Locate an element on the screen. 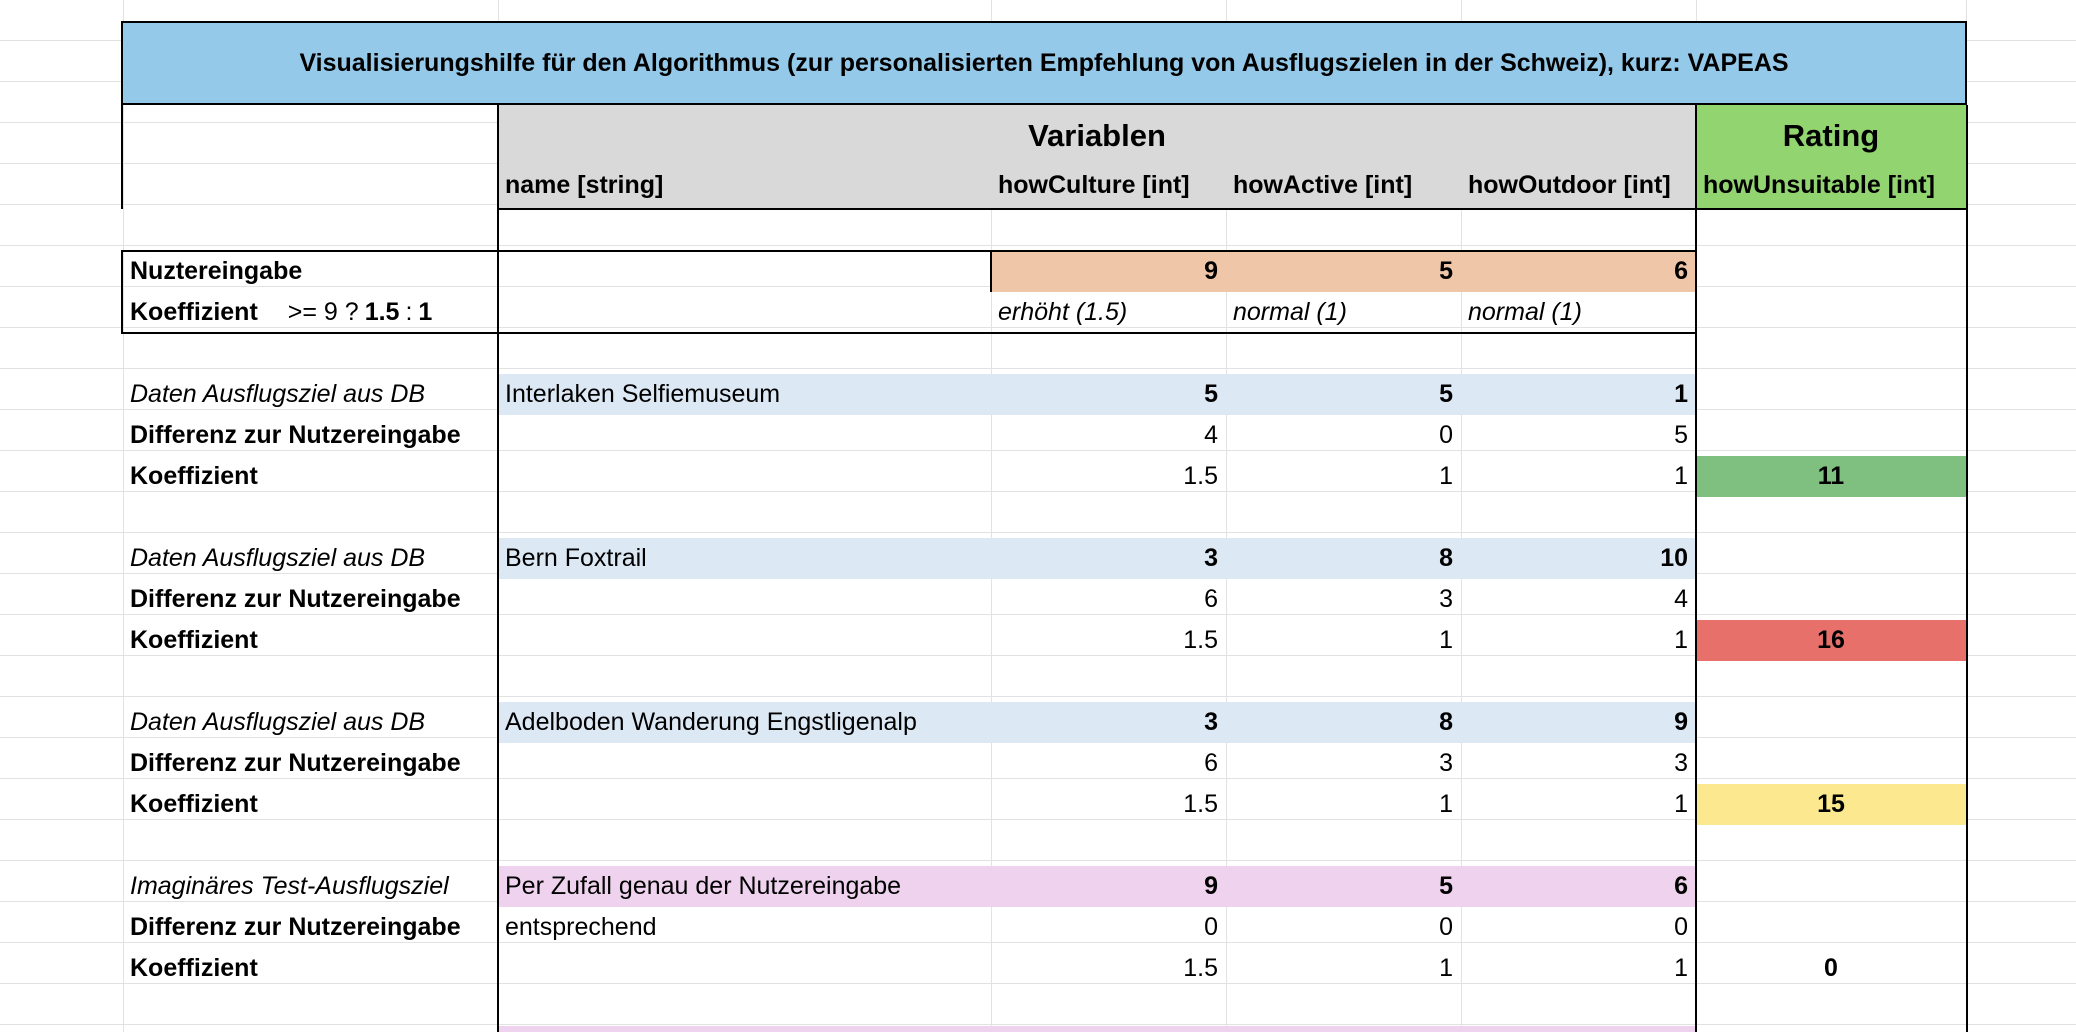 The width and height of the screenshot is (2076, 1032). difference-outdoor-value: 4 is located at coordinates (1681, 599).